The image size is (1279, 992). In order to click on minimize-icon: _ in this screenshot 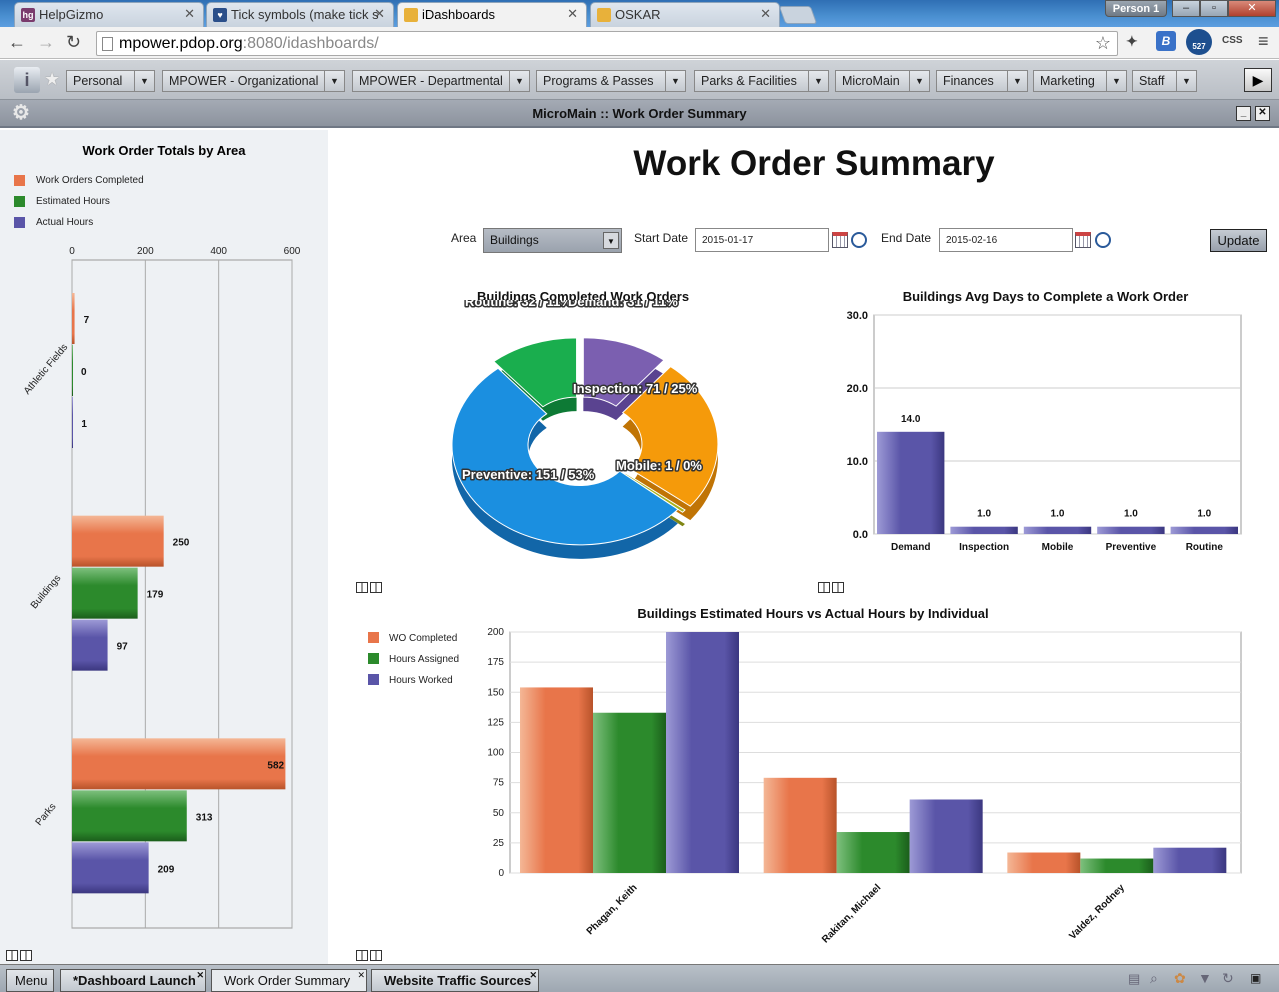, I will do `click(1243, 113)`.